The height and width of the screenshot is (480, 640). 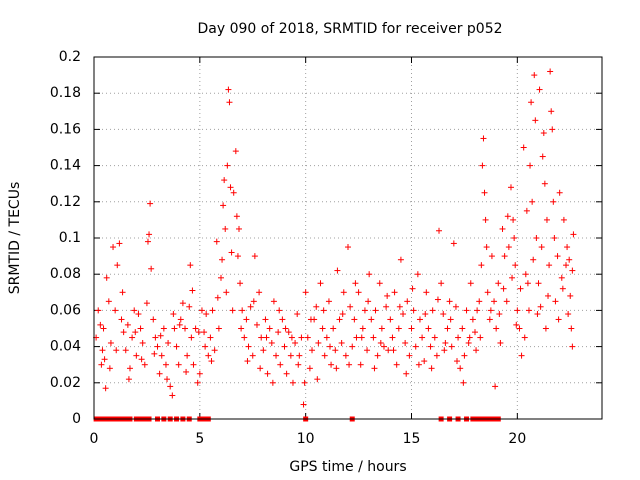 I want to click on y-tick-label: 0.14, so click(x=65, y=166).